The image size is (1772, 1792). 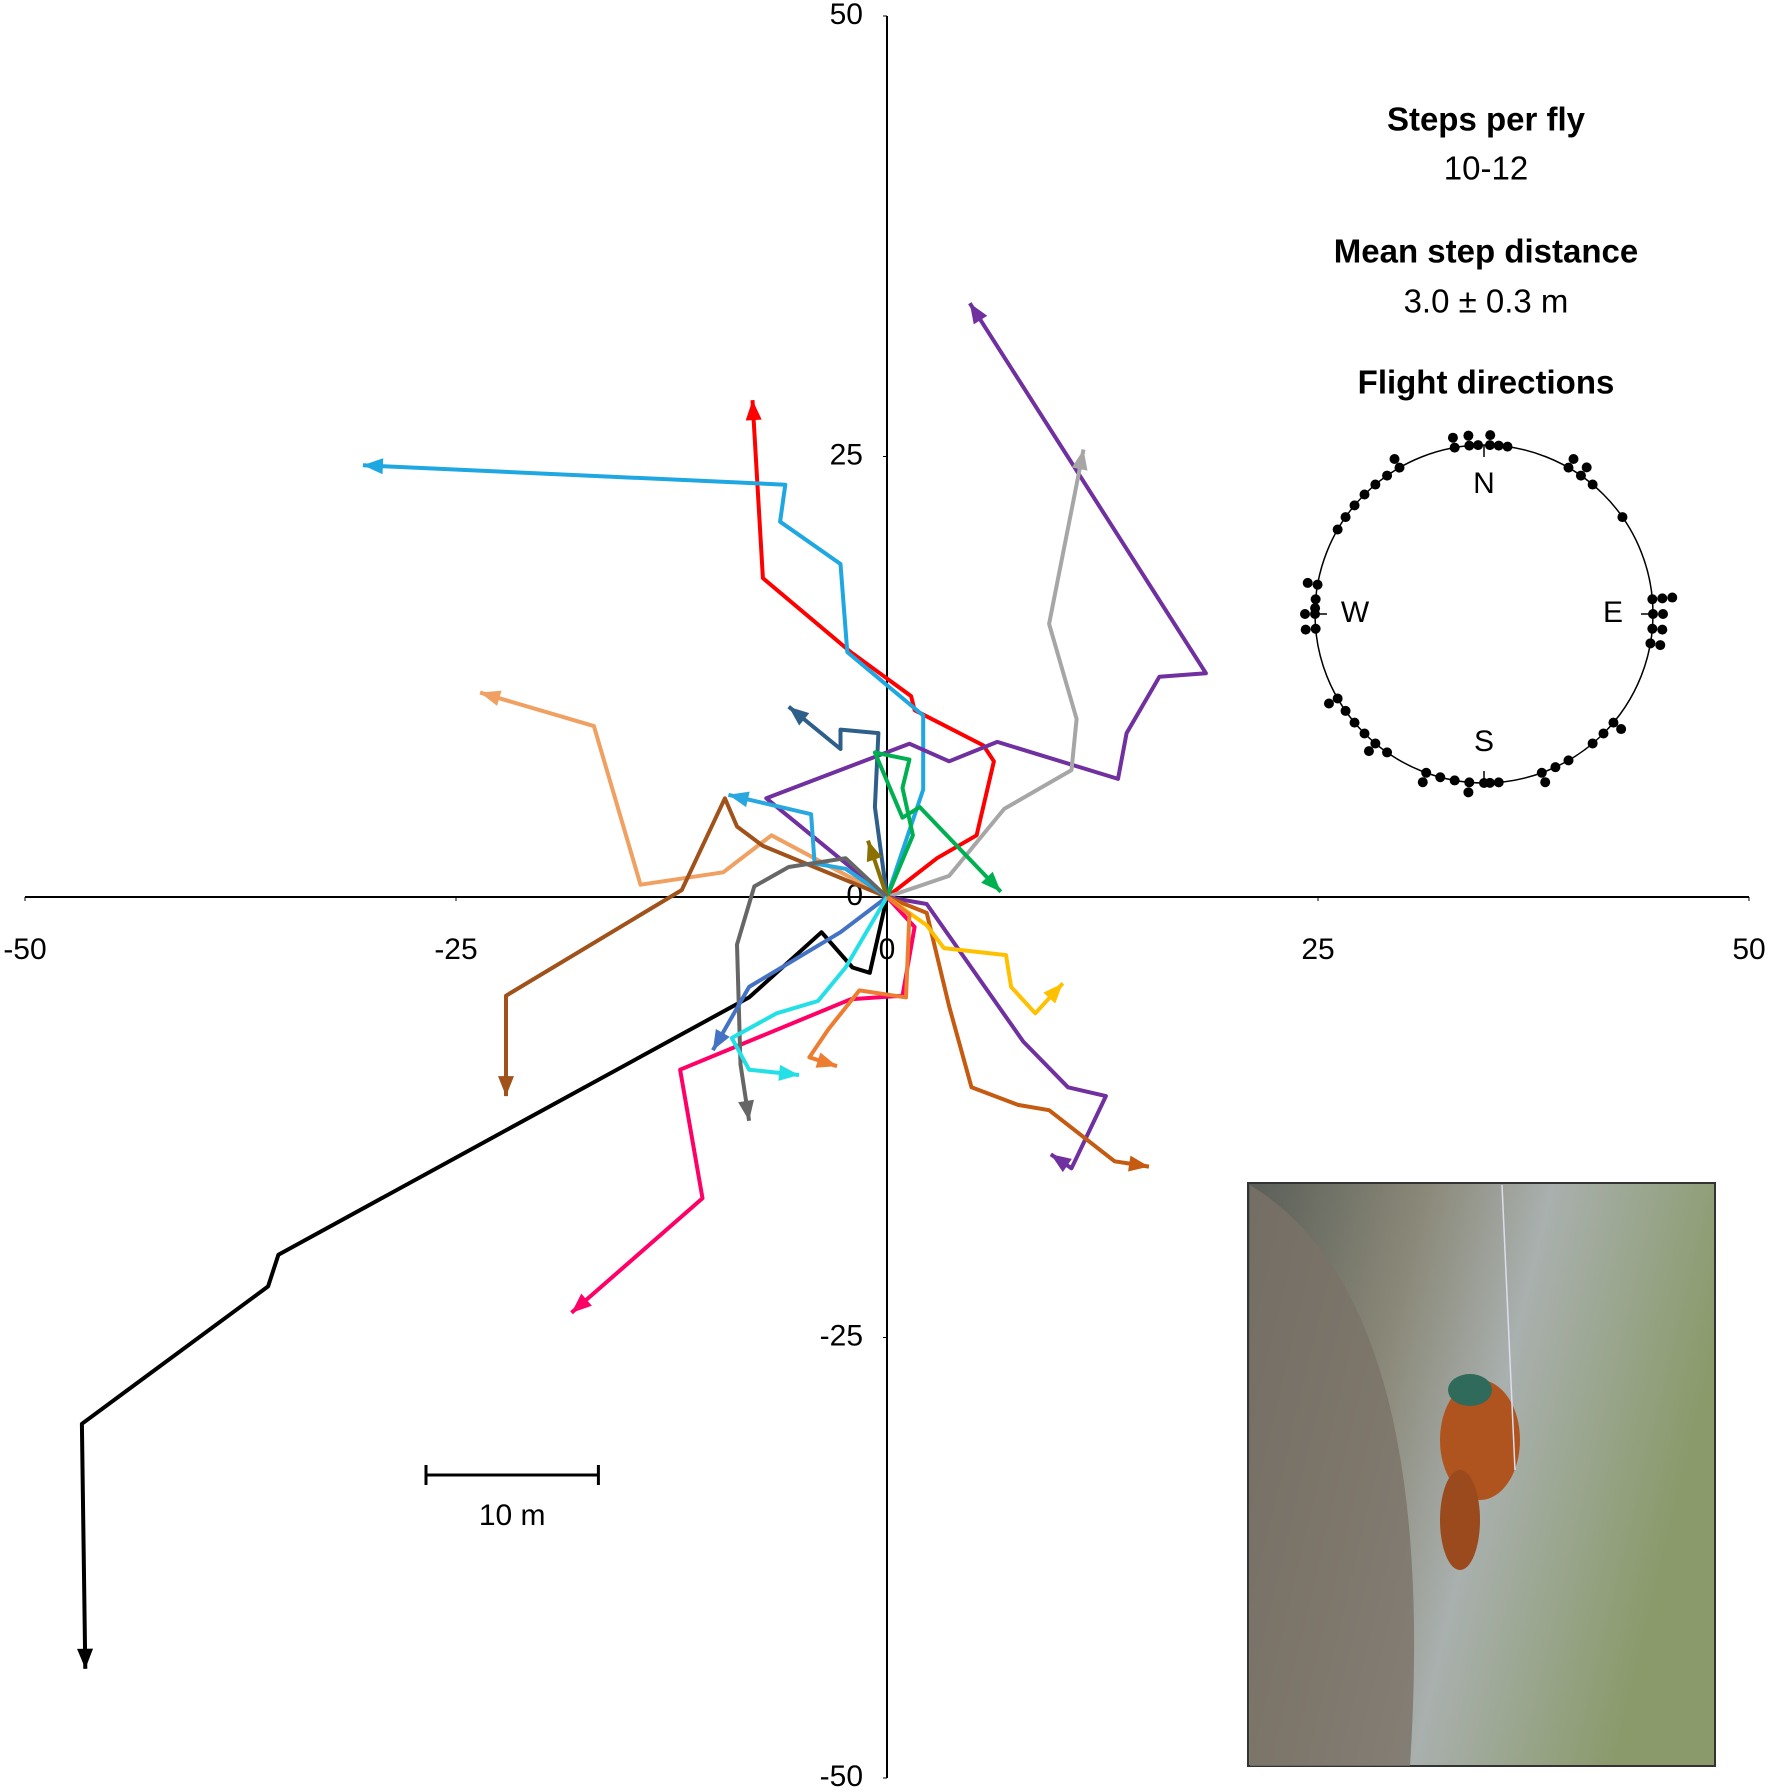 What do you see at coordinates (1508, 1327) in the screenshot?
I see `photo-thread` at bounding box center [1508, 1327].